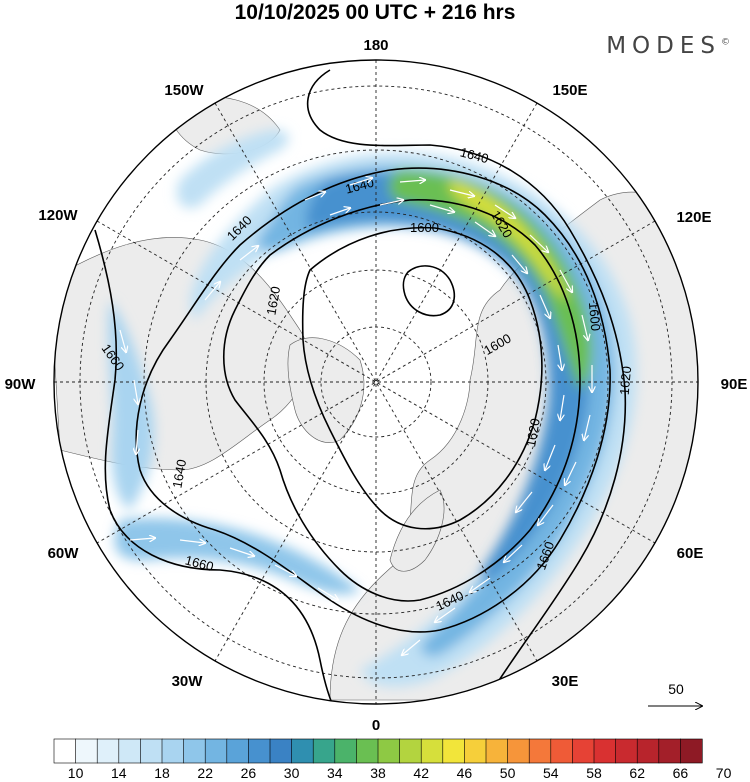 The height and width of the screenshot is (782, 750). Describe the element at coordinates (725, 42) in the screenshot. I see `copyright-mark: ©` at that location.